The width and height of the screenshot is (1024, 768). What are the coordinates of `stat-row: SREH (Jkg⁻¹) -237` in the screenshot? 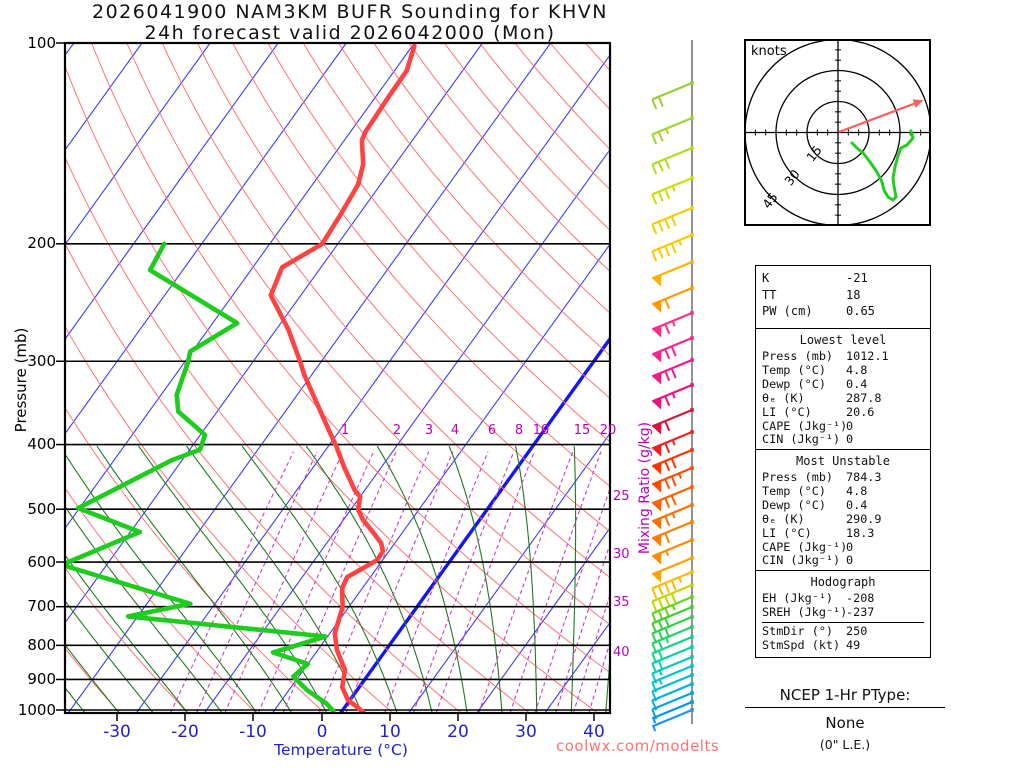 It's located at (846, 612).